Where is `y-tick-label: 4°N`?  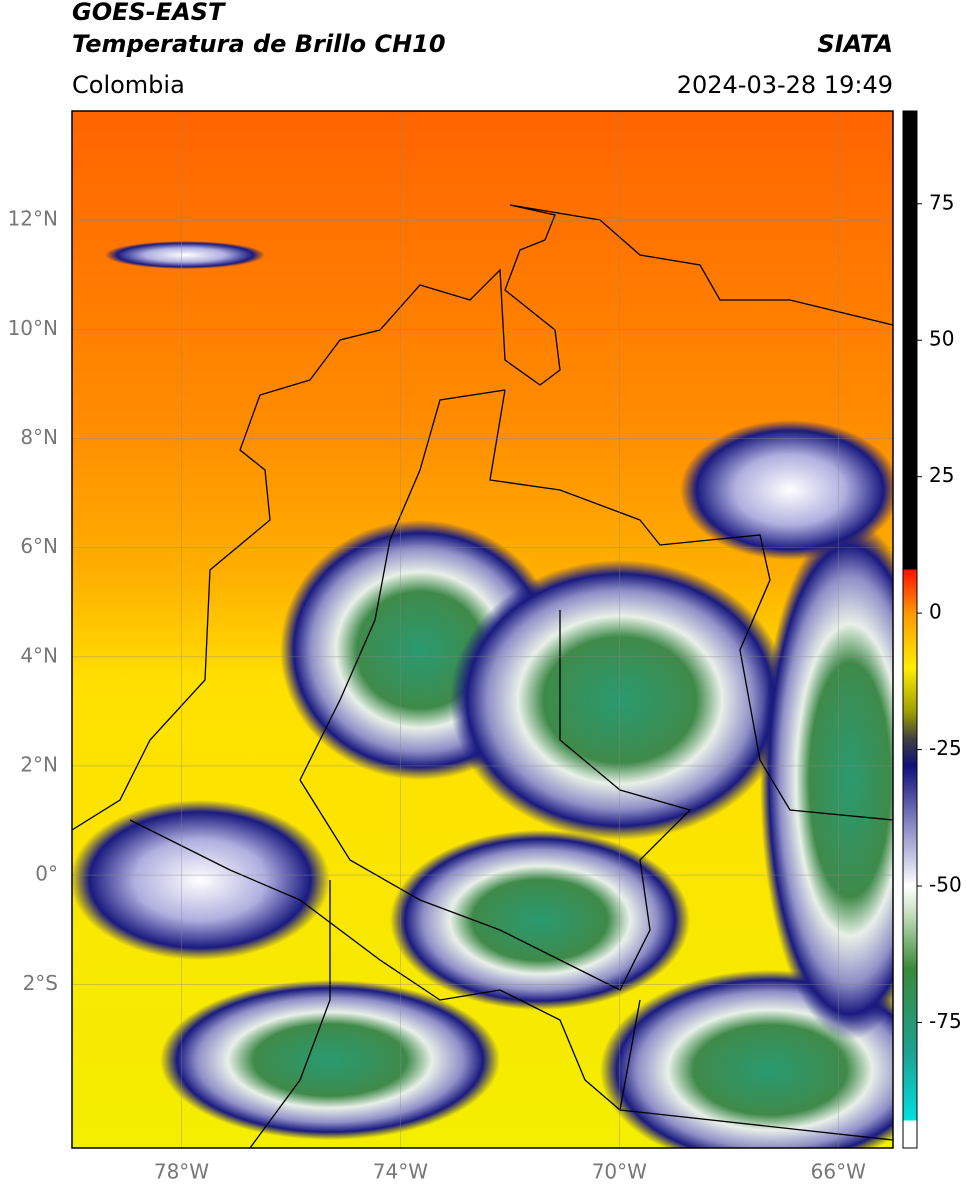
y-tick-label: 4°N is located at coordinates (39, 655).